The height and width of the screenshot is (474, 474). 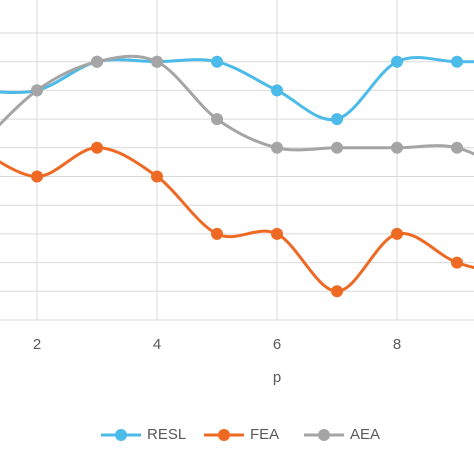 What do you see at coordinates (37, 344) in the screenshot?
I see `x-tick-label: 2` at bounding box center [37, 344].